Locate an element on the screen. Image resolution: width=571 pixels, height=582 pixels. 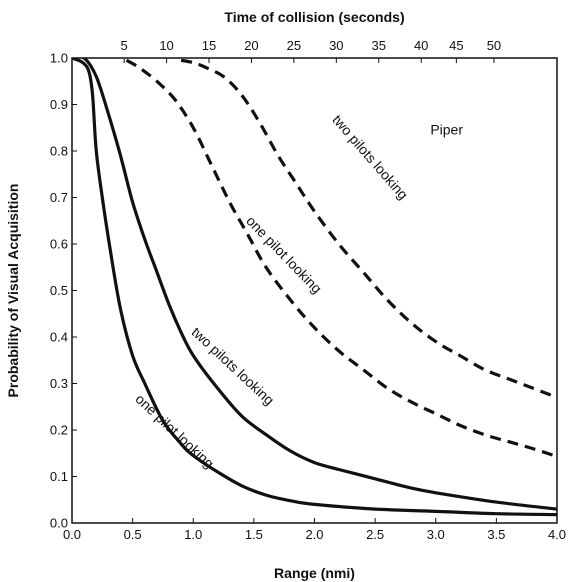
y-tick-label: 0.3 is located at coordinates (59, 383).